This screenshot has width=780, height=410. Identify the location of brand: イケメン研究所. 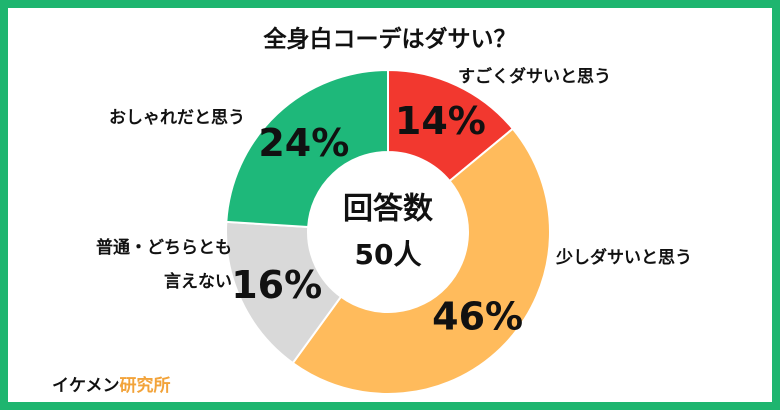
(111, 385).